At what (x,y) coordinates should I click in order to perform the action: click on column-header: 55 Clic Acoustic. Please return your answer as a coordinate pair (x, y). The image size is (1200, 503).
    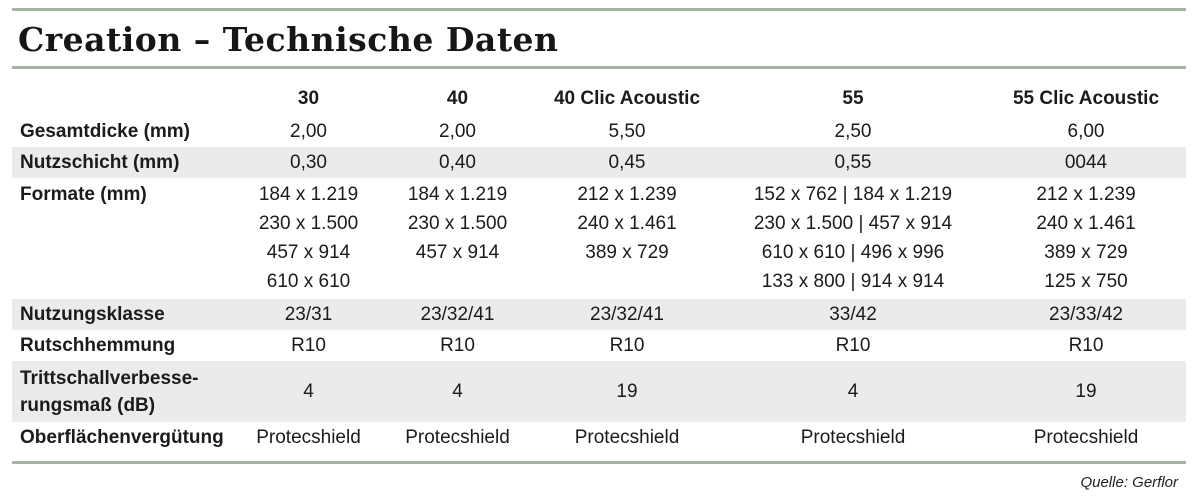
    Looking at the image, I should click on (1086, 98).